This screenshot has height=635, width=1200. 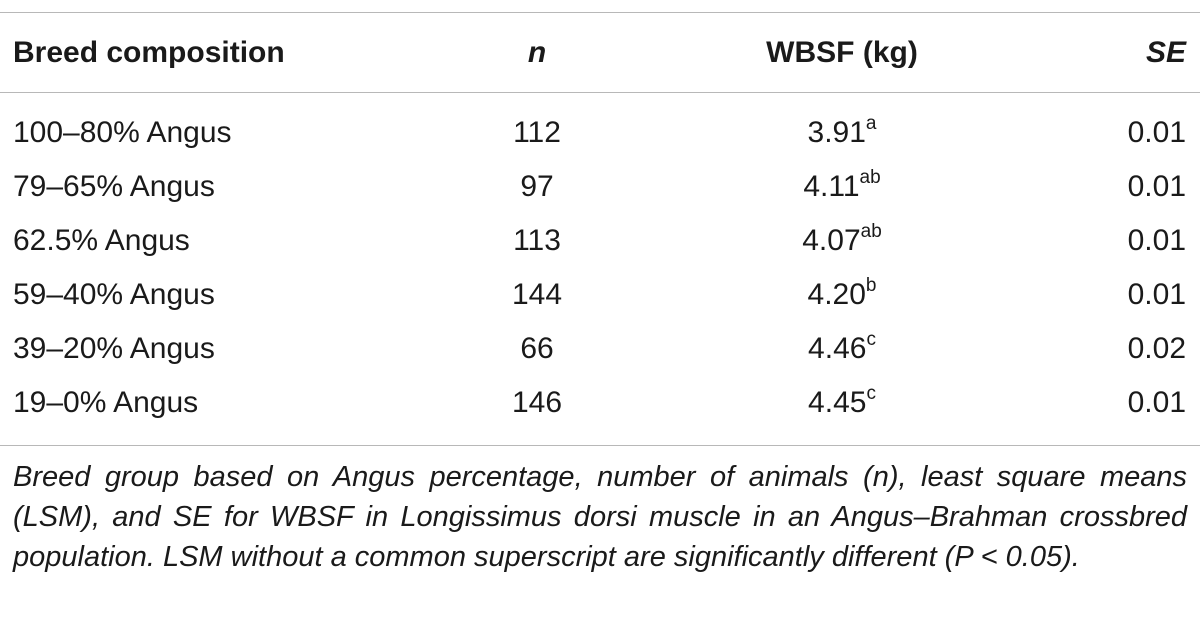 I want to click on cell-se: 0.02, so click(x=1156, y=348).